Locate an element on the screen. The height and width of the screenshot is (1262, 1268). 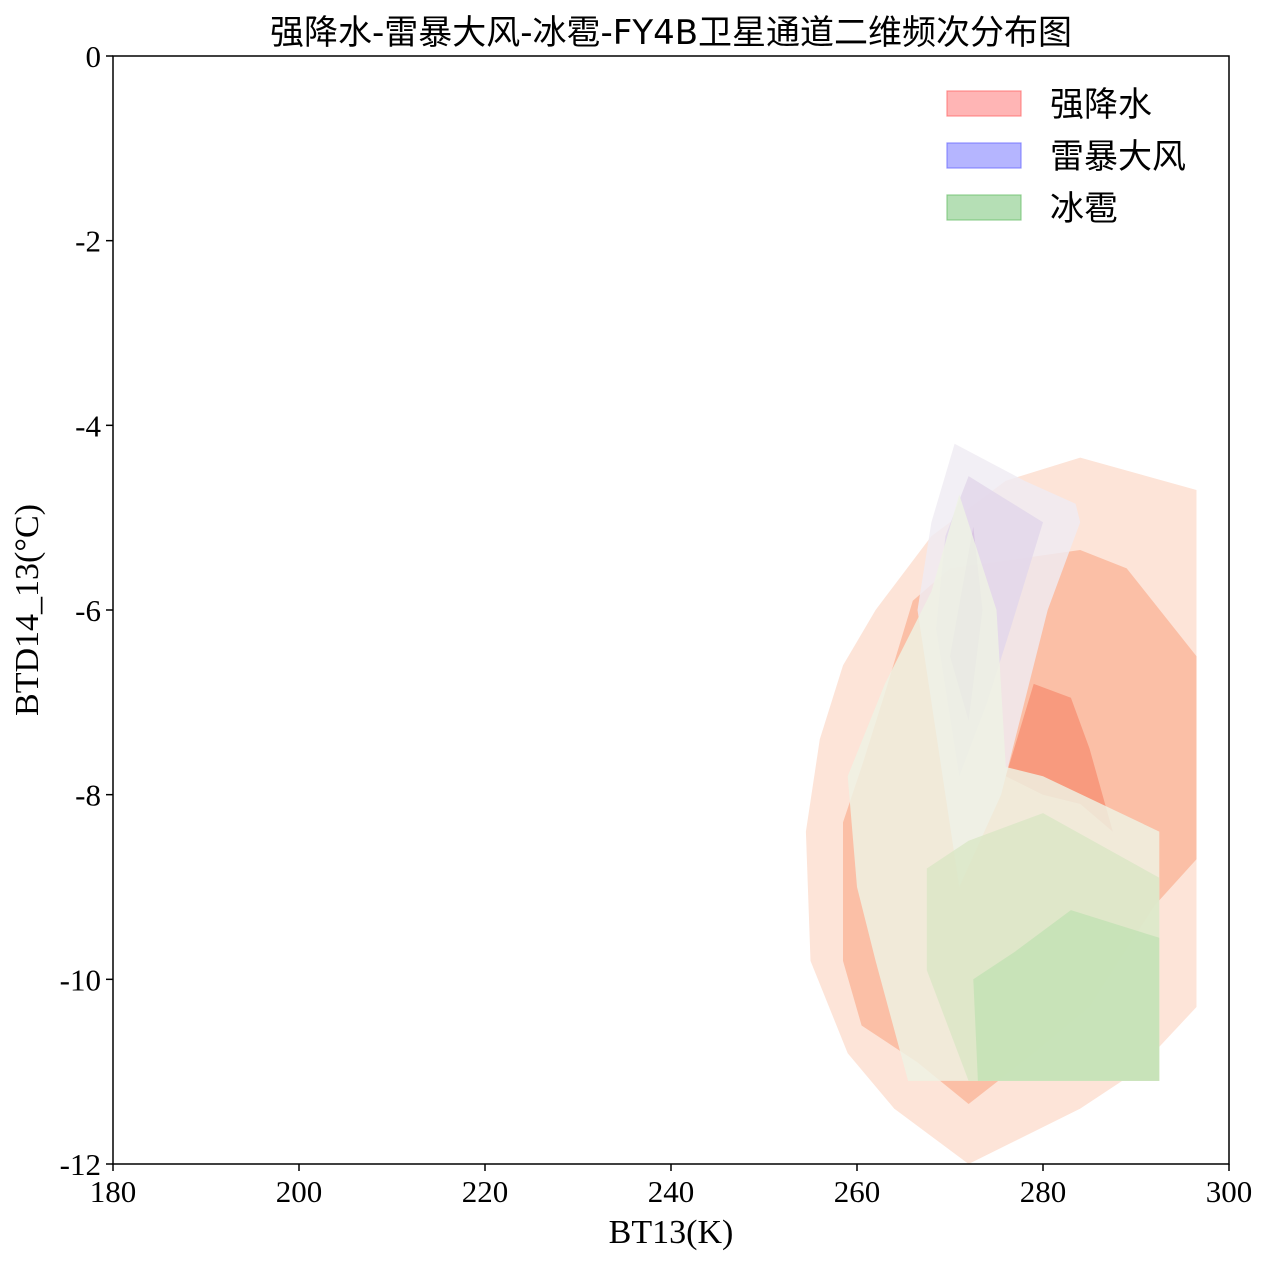
legend-label: 强降水 is located at coordinates (1101, 105).